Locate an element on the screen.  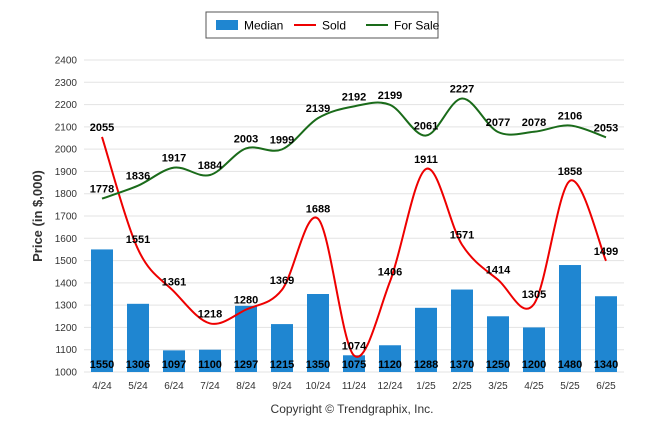
y-tick-label: 1500 is located at coordinates (66, 261).